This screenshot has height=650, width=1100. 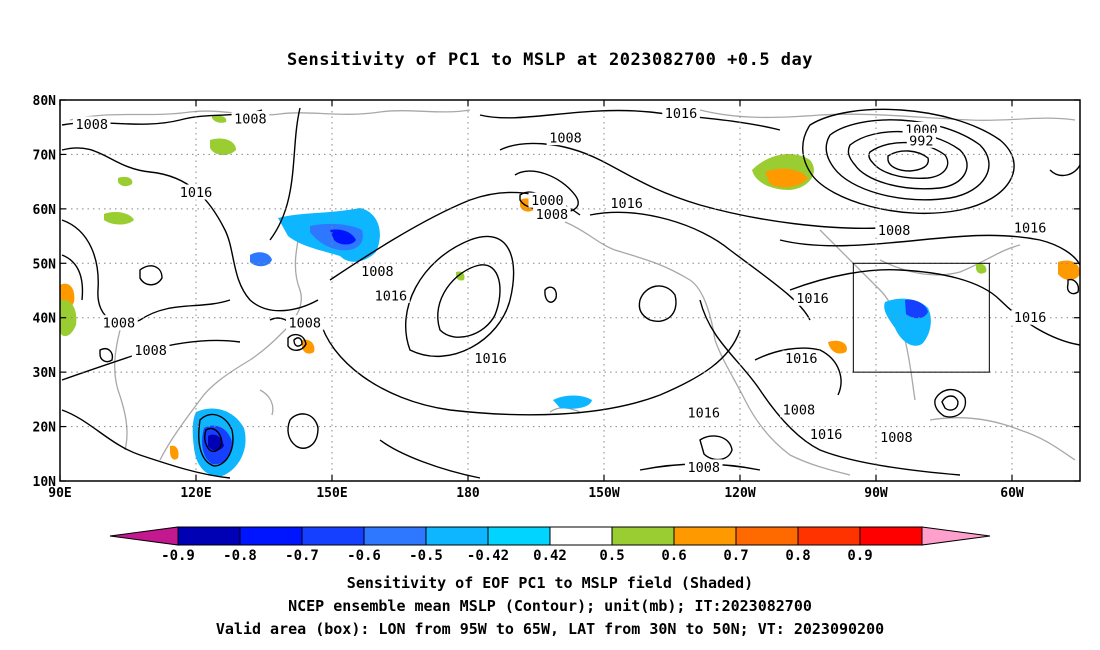 What do you see at coordinates (364, 556) in the screenshot?
I see `colorbar-label: -0.6` at bounding box center [364, 556].